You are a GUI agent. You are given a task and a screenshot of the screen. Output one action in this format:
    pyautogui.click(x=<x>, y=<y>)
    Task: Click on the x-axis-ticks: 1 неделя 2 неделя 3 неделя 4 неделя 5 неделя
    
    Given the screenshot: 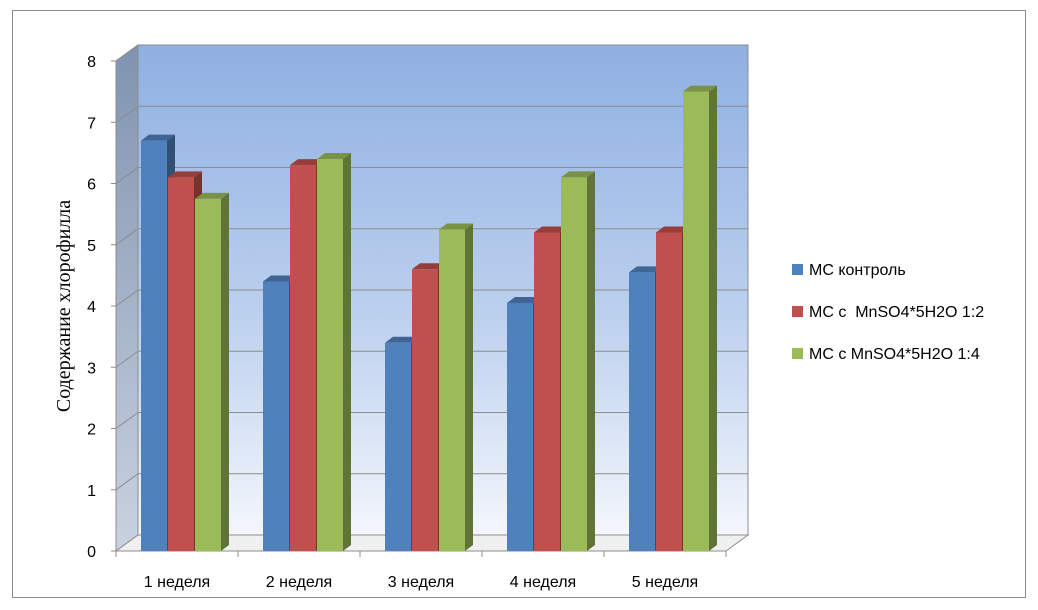 What is the action you would take?
    pyautogui.click(x=421, y=571)
    